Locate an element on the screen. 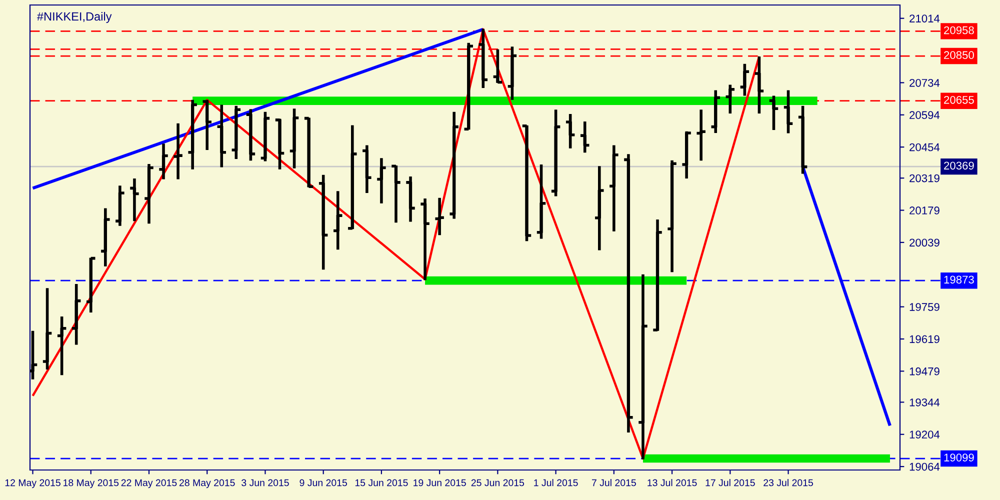 The height and width of the screenshot is (500, 1000). x-tick-label: 1 Jul 2015 is located at coordinates (556, 482).